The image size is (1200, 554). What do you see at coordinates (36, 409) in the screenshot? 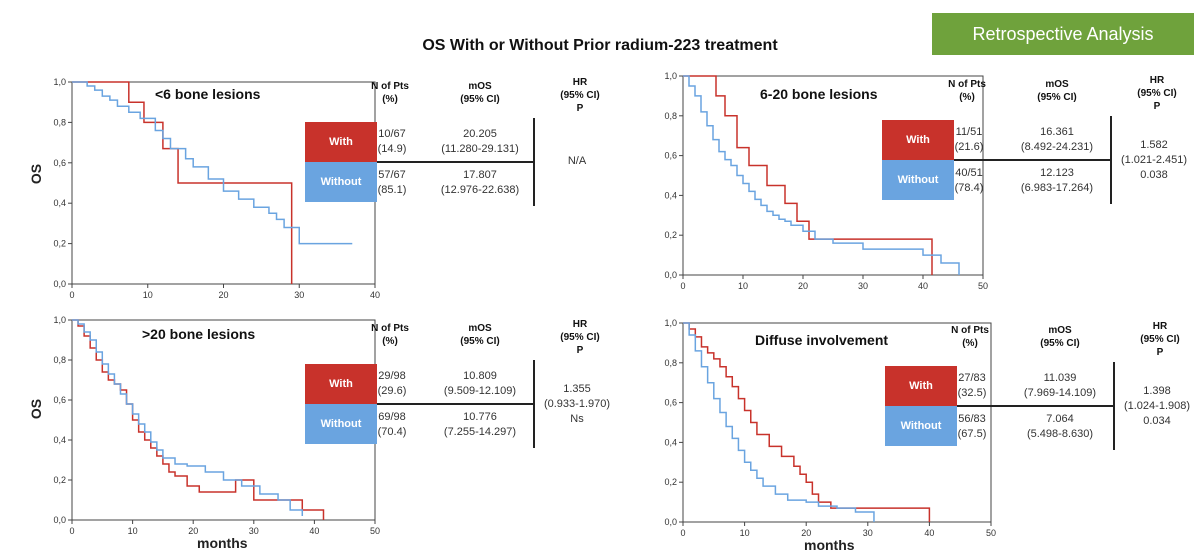
I see `y-axis-label-bottom: OS` at bounding box center [36, 409].